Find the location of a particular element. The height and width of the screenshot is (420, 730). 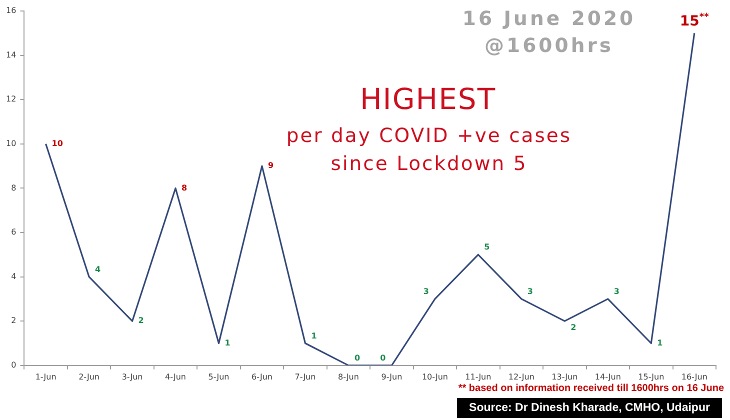

x-tick-label: 15-Jun is located at coordinates (651, 377).